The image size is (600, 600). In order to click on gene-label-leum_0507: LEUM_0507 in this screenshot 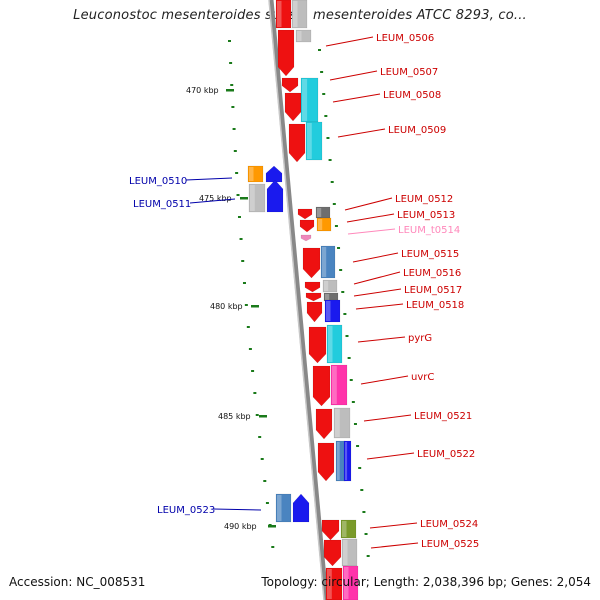, I will do `click(409, 72)`.